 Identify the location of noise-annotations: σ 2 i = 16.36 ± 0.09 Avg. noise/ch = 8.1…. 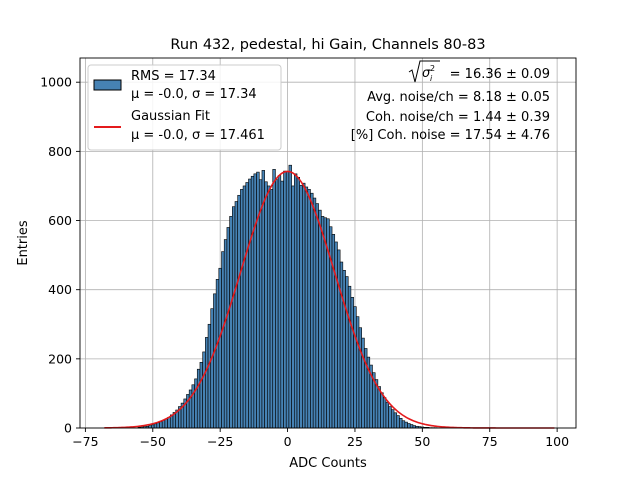
(450, 101).